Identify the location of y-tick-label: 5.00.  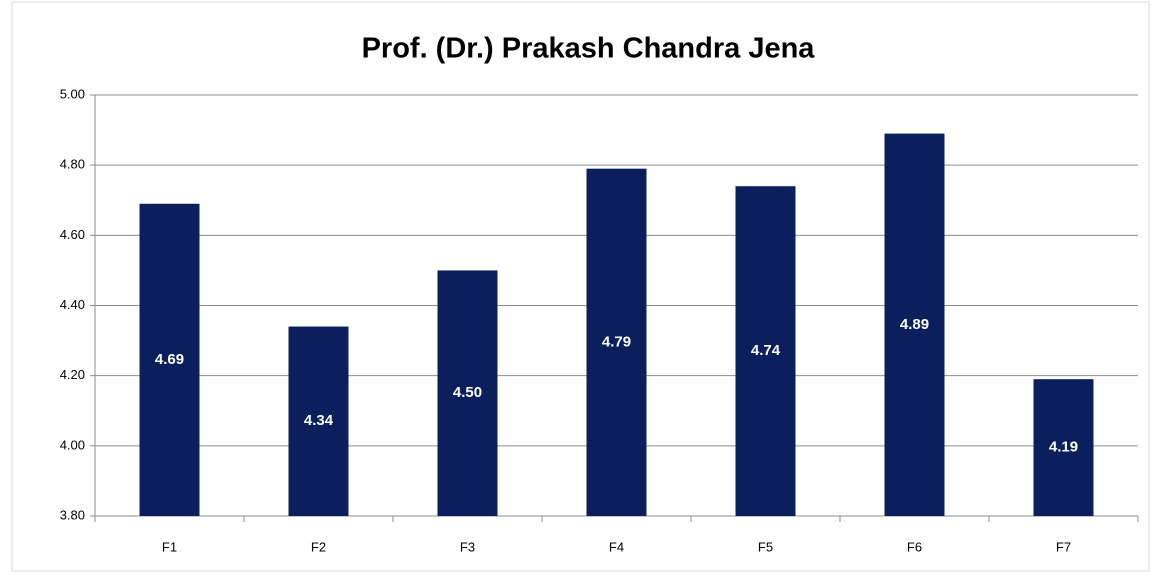
(72, 93).